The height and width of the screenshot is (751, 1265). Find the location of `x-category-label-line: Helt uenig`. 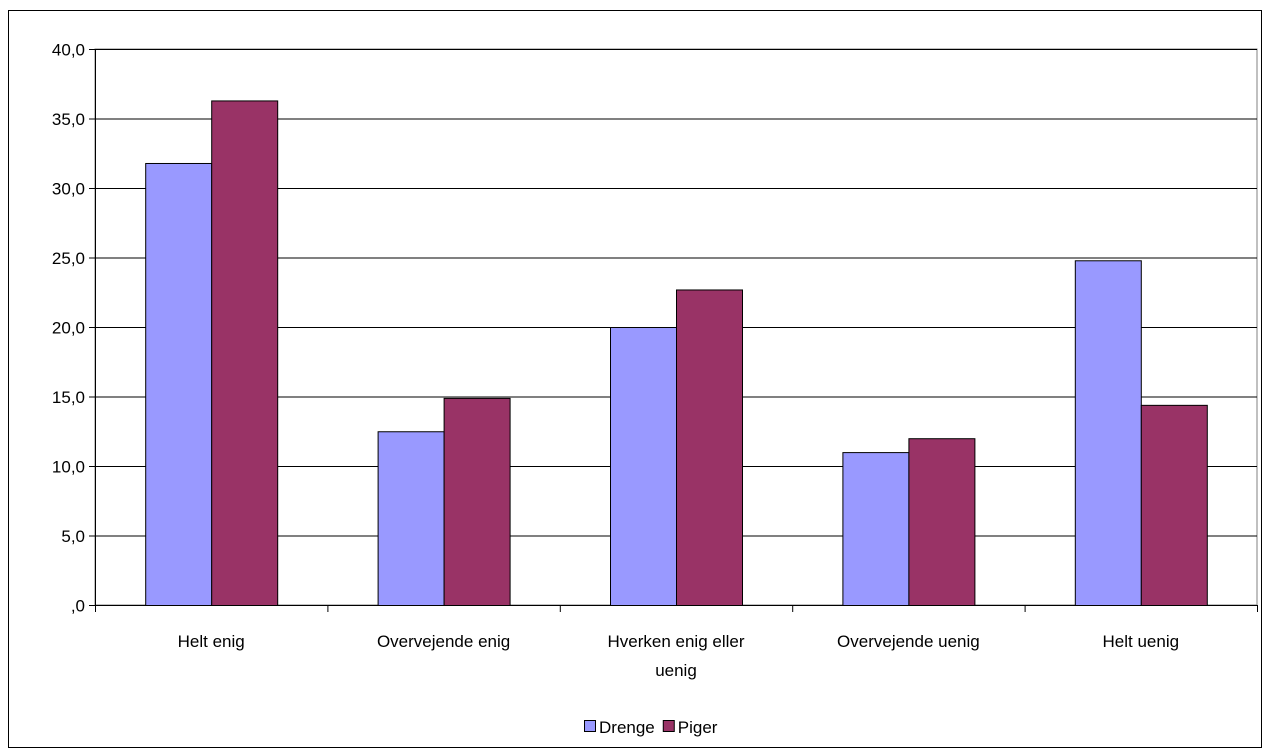

x-category-label-line: Helt uenig is located at coordinates (1141, 641).